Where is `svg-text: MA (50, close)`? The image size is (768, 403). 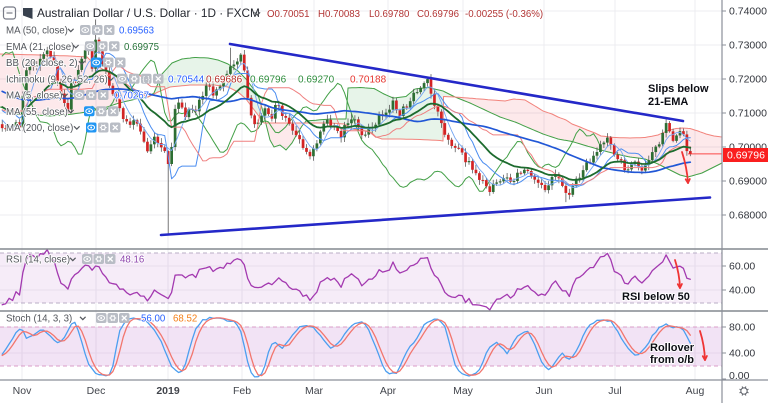 svg-text: MA (50, close) is located at coordinates (37, 31).